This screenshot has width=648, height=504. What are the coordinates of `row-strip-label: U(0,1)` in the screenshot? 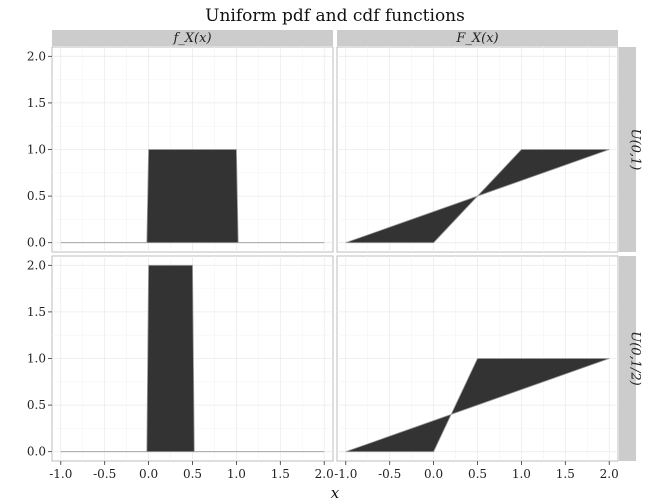 It's located at (635, 150).